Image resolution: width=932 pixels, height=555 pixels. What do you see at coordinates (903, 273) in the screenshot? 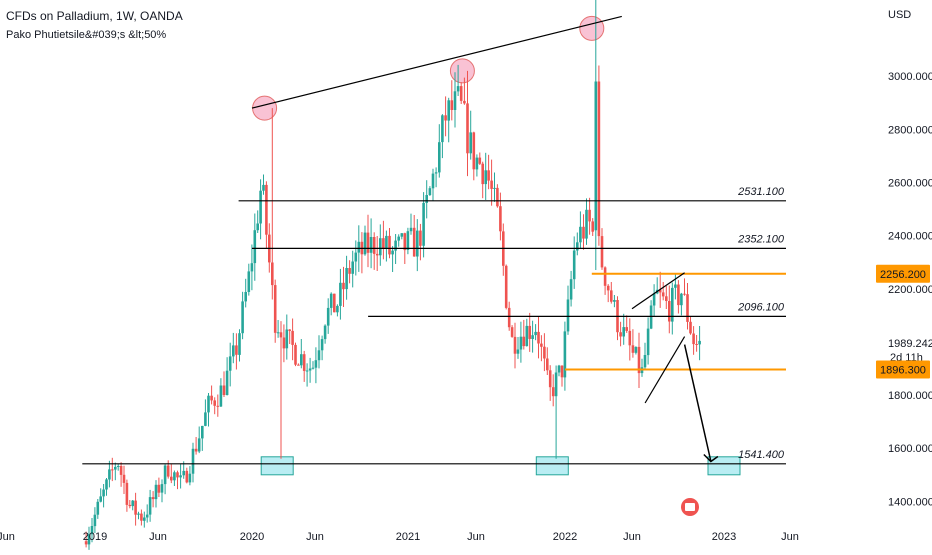
I see `price-badge` at bounding box center [903, 273].